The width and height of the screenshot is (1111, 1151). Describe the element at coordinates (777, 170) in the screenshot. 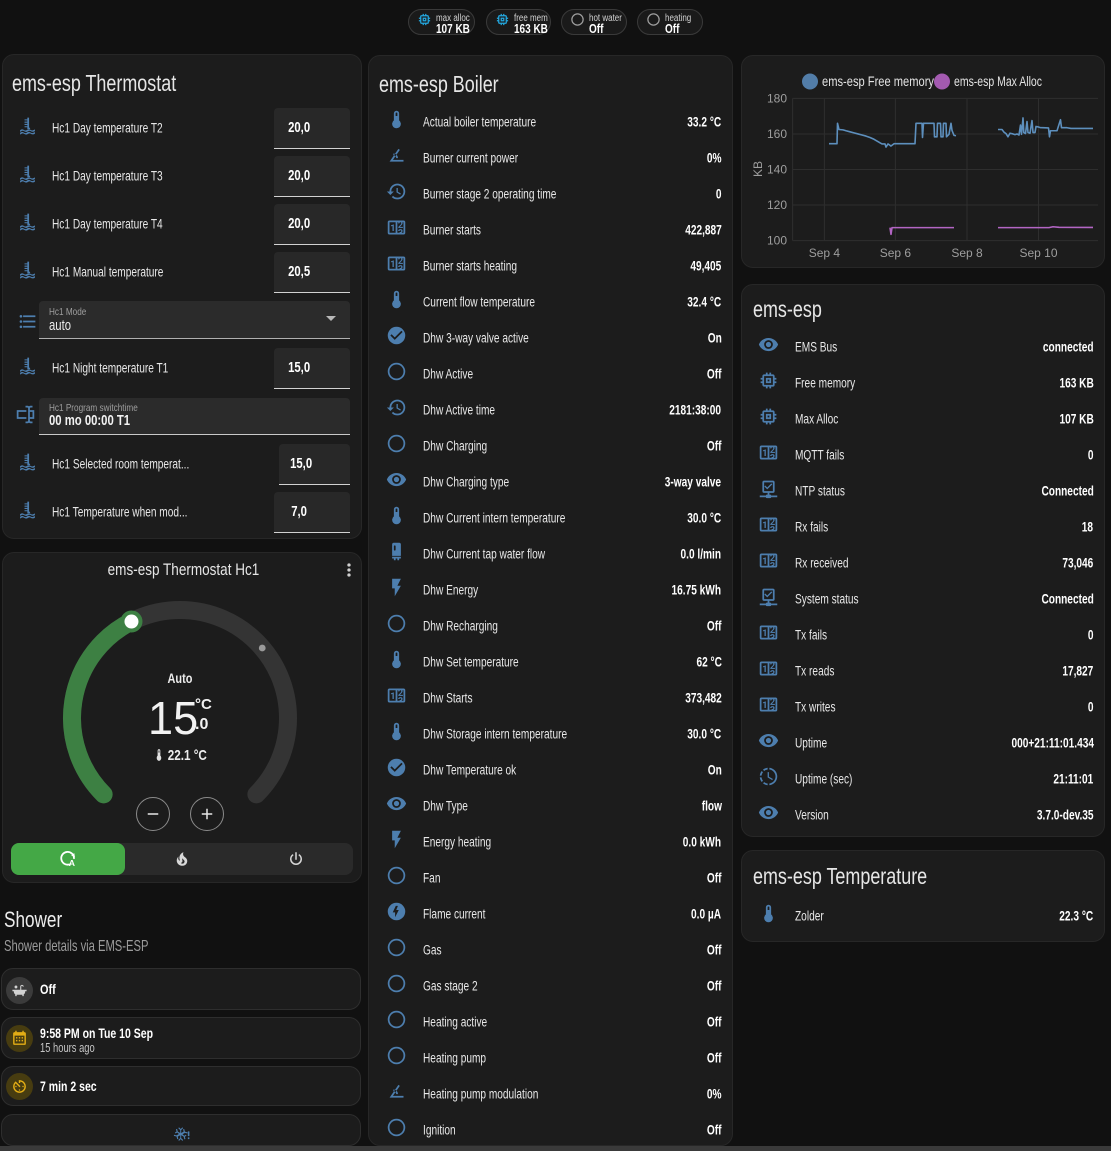

I see `svg-text: 140` at that location.